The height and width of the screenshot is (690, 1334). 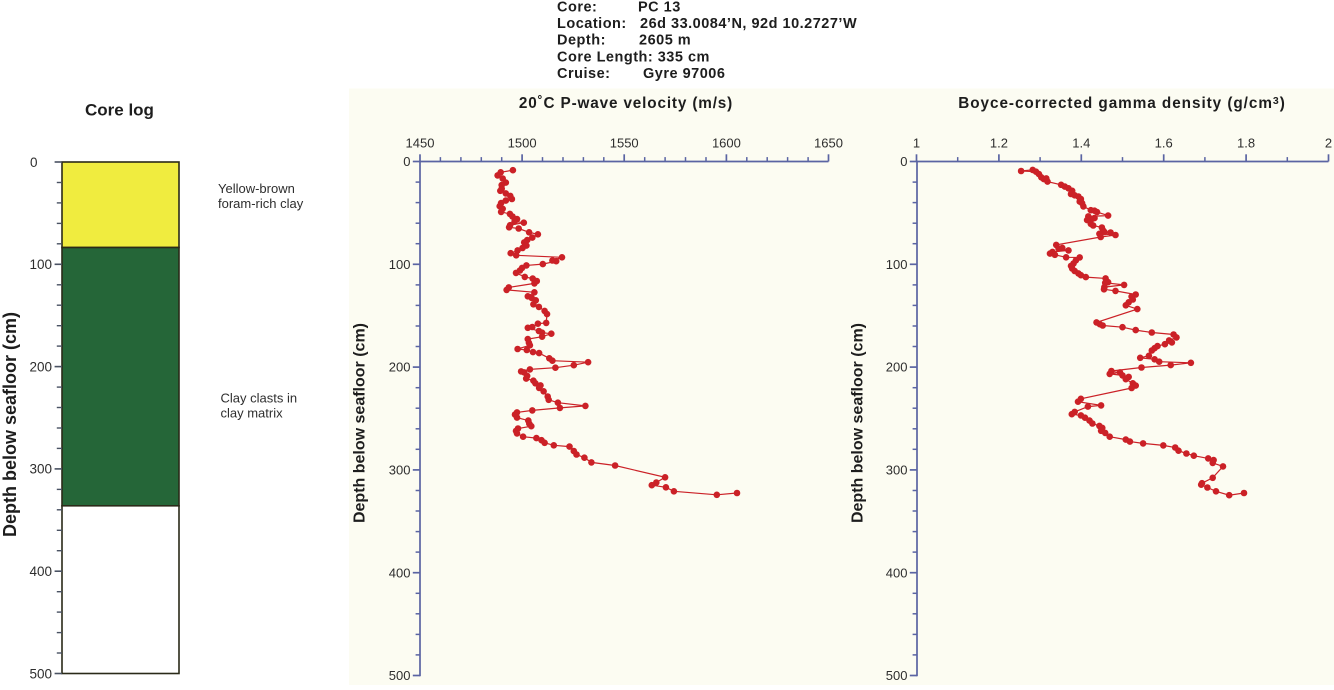 What do you see at coordinates (252, 413) in the screenshot?
I see `svg-text: clay matrix` at bounding box center [252, 413].